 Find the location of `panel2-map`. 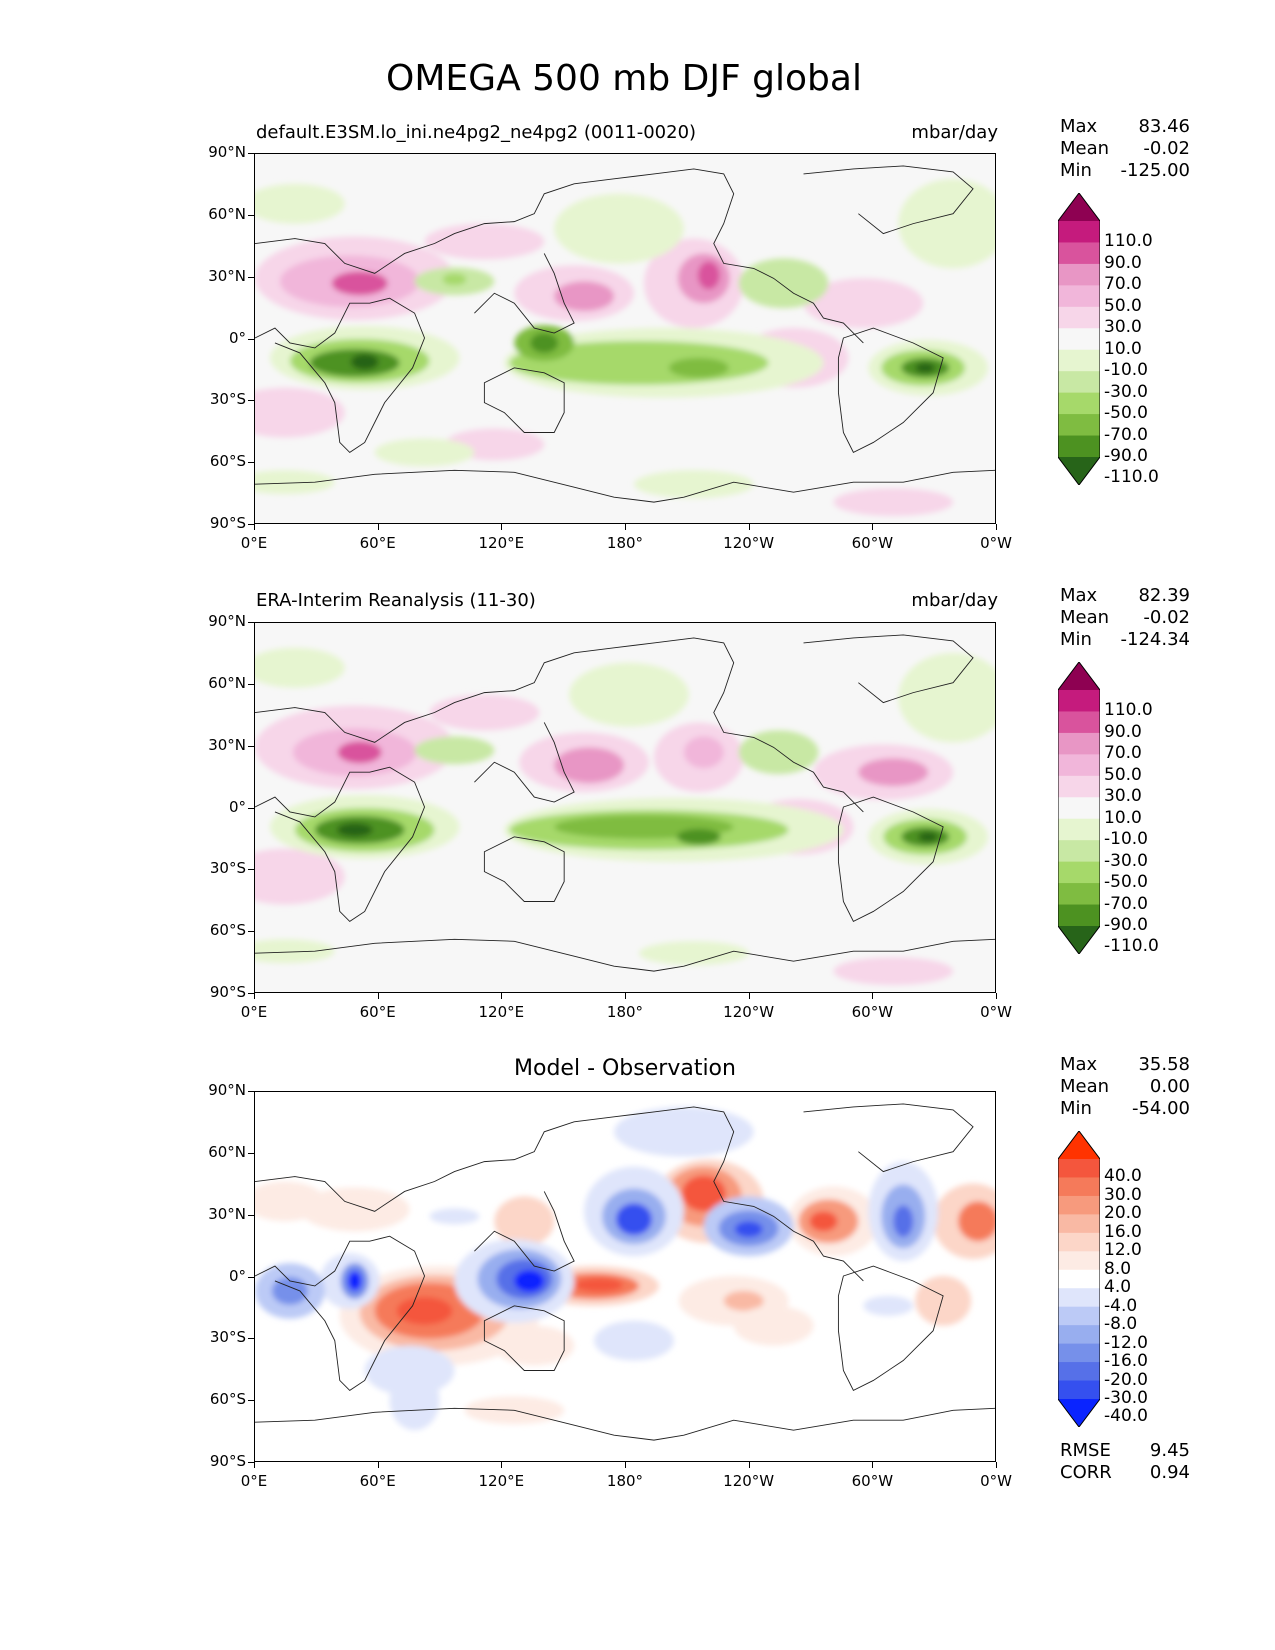

panel2-map is located at coordinates (625, 807).